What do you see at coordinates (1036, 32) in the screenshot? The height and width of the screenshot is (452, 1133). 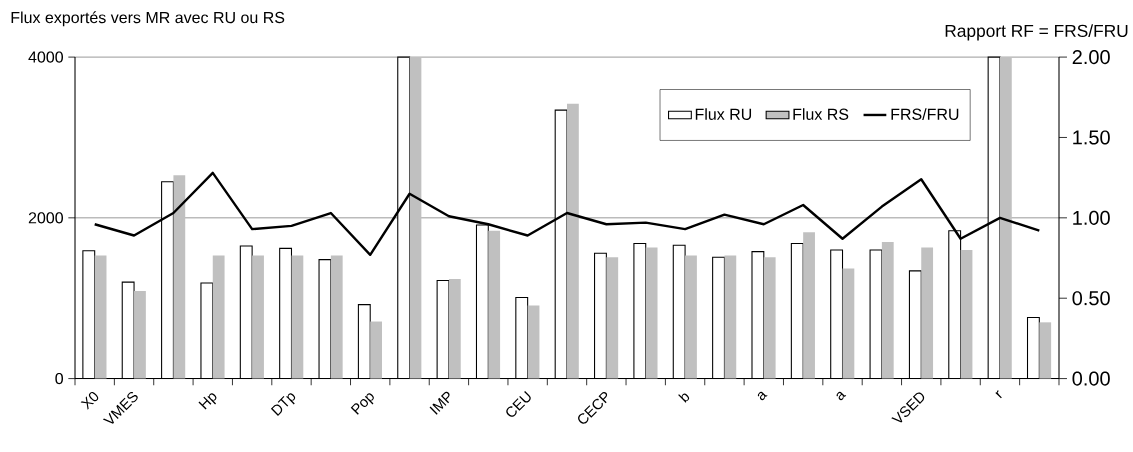 I see `y2-axis-title: Rapport RF = FRS/FRU` at bounding box center [1036, 32].